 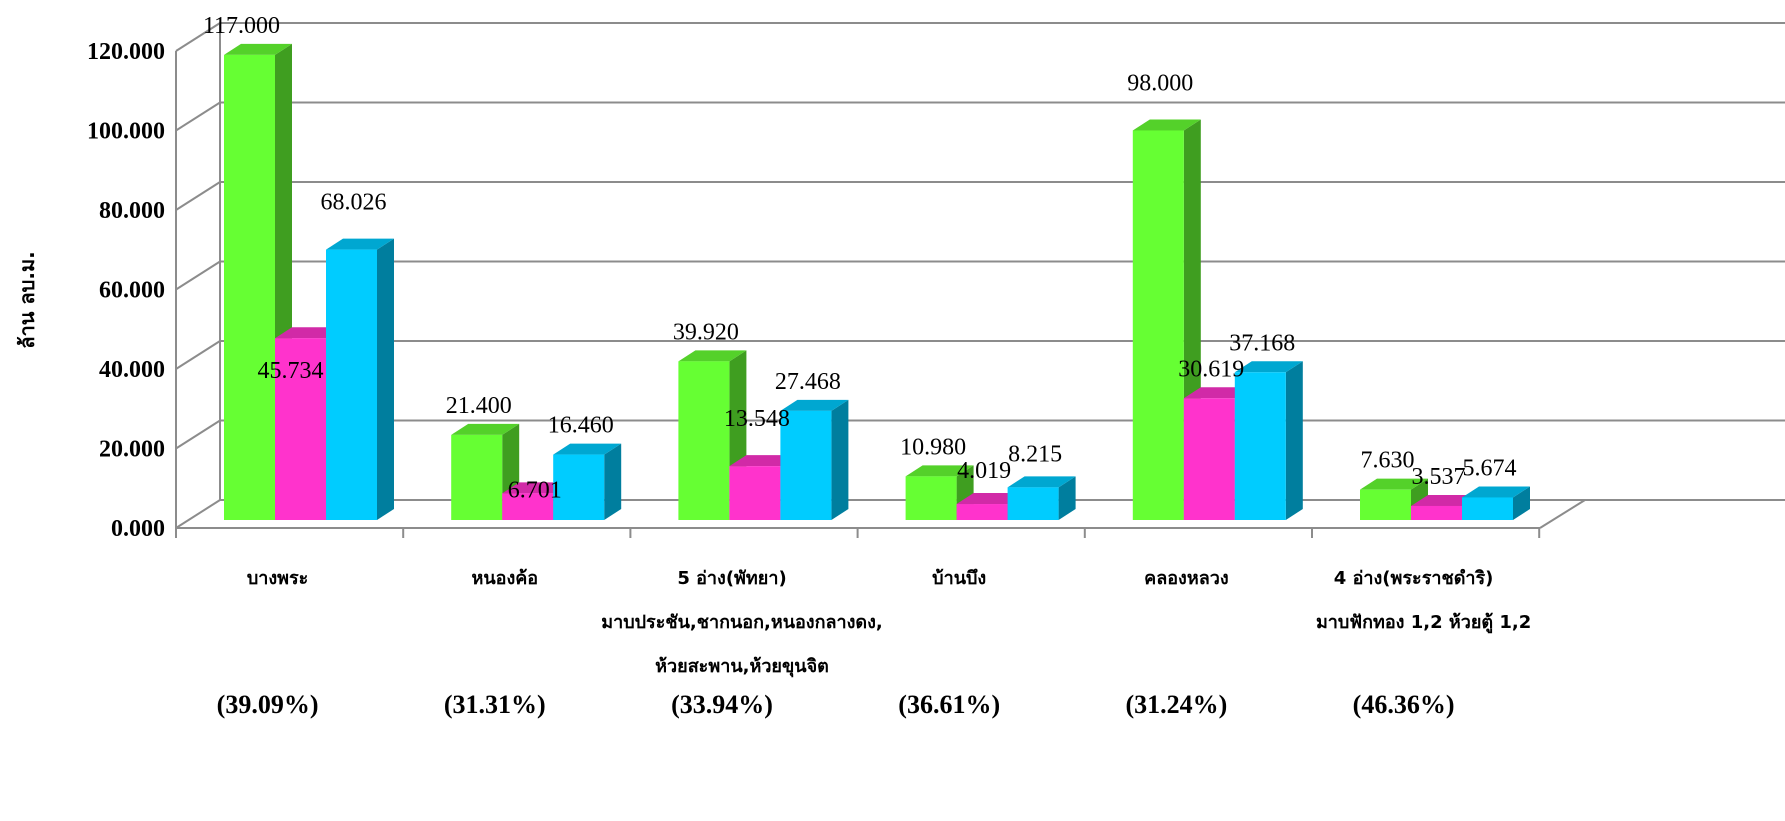 What do you see at coordinates (27, 299) in the screenshot?
I see `y-axis-label: ล้าน ลบ.ม.` at bounding box center [27, 299].